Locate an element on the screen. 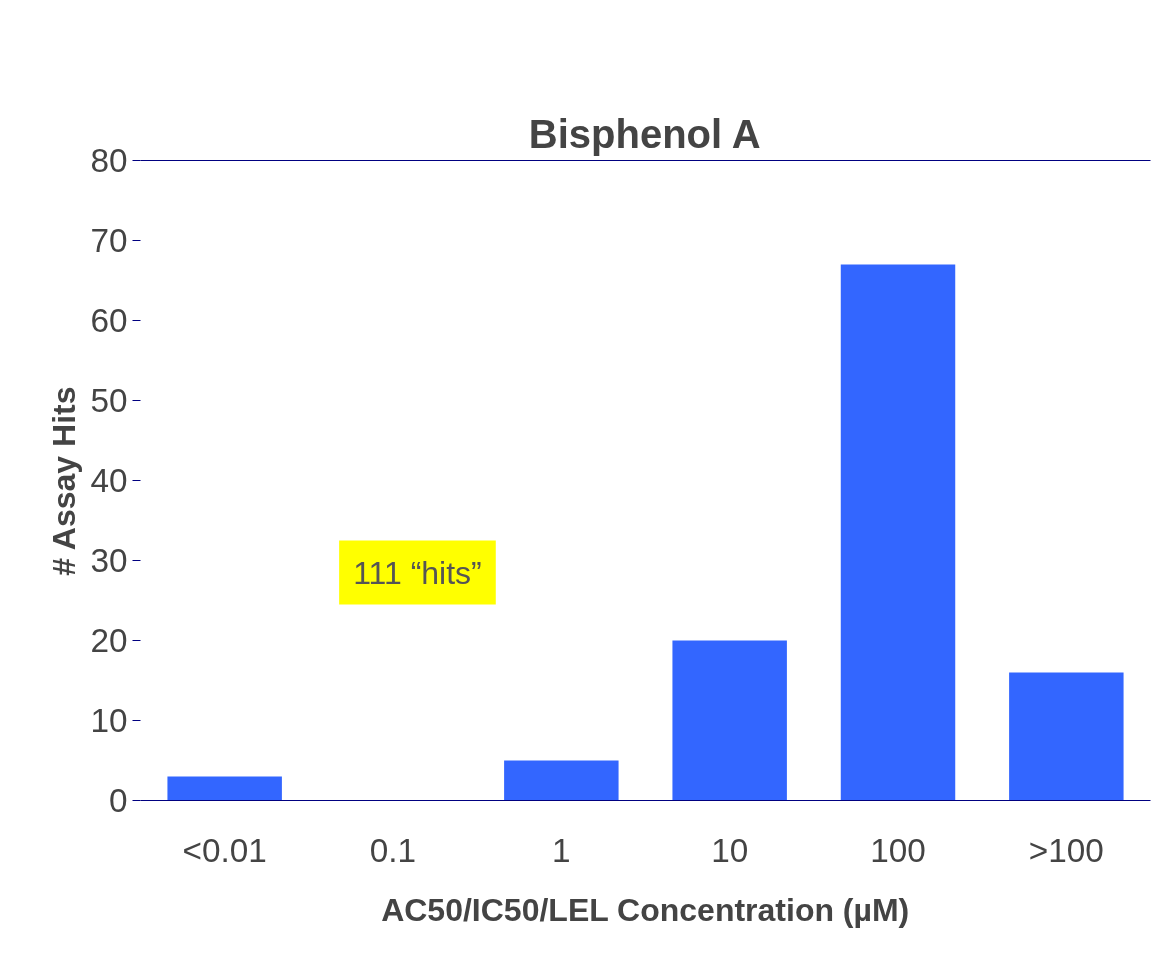 Image resolution: width=1173 pixels, height=955 pixels. y-tick-label: 30 is located at coordinates (109, 560).